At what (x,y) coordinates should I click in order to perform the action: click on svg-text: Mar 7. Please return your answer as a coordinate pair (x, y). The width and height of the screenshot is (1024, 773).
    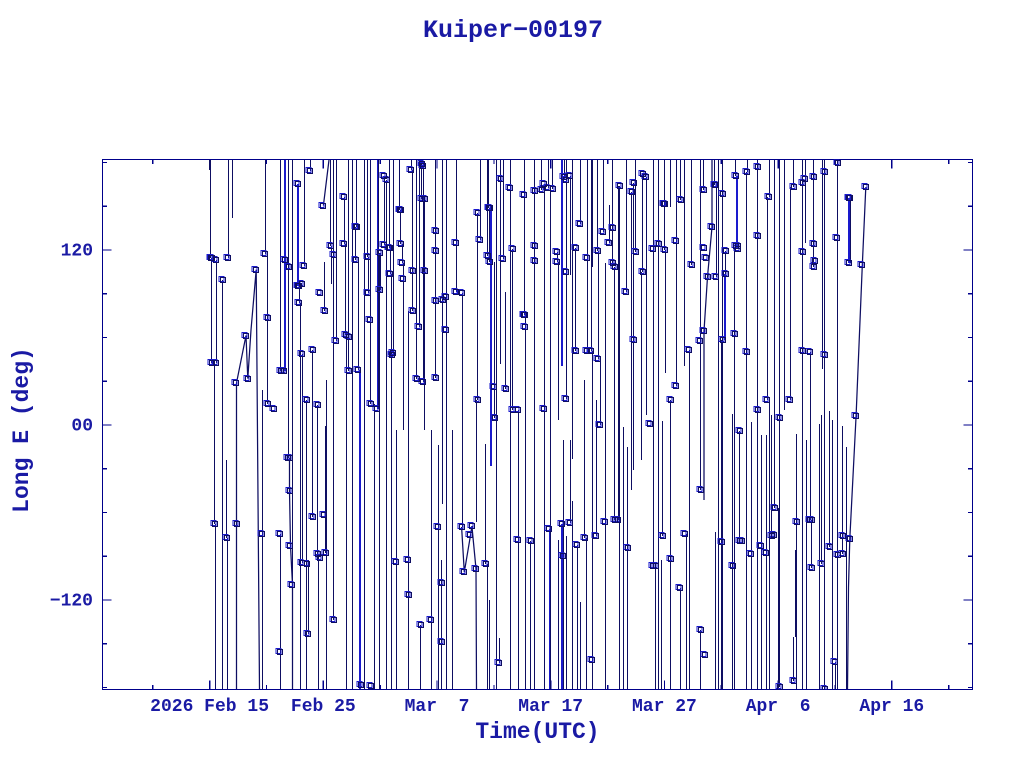
    Looking at the image, I should click on (437, 707).